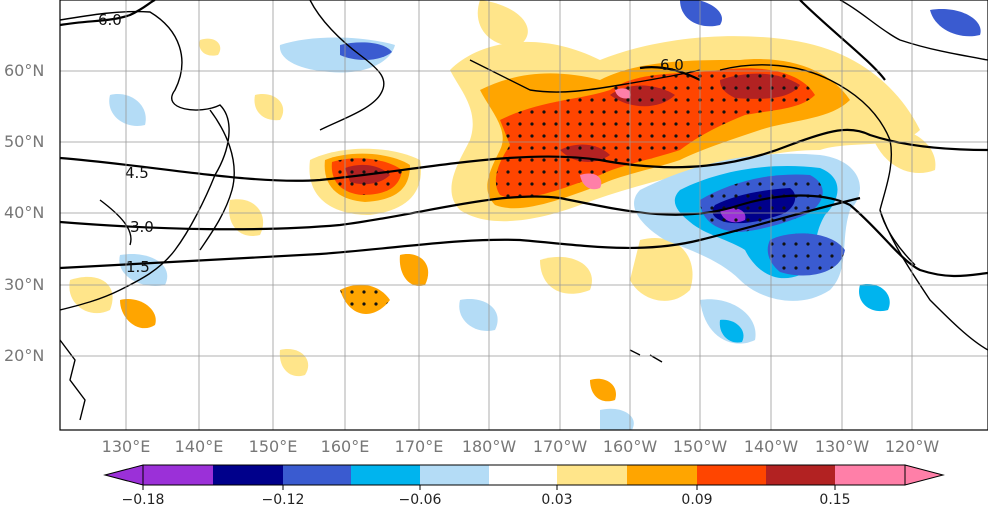  Describe the element at coordinates (697, 500) in the screenshot. I see `colorbar-tick-label: 0.09` at that location.